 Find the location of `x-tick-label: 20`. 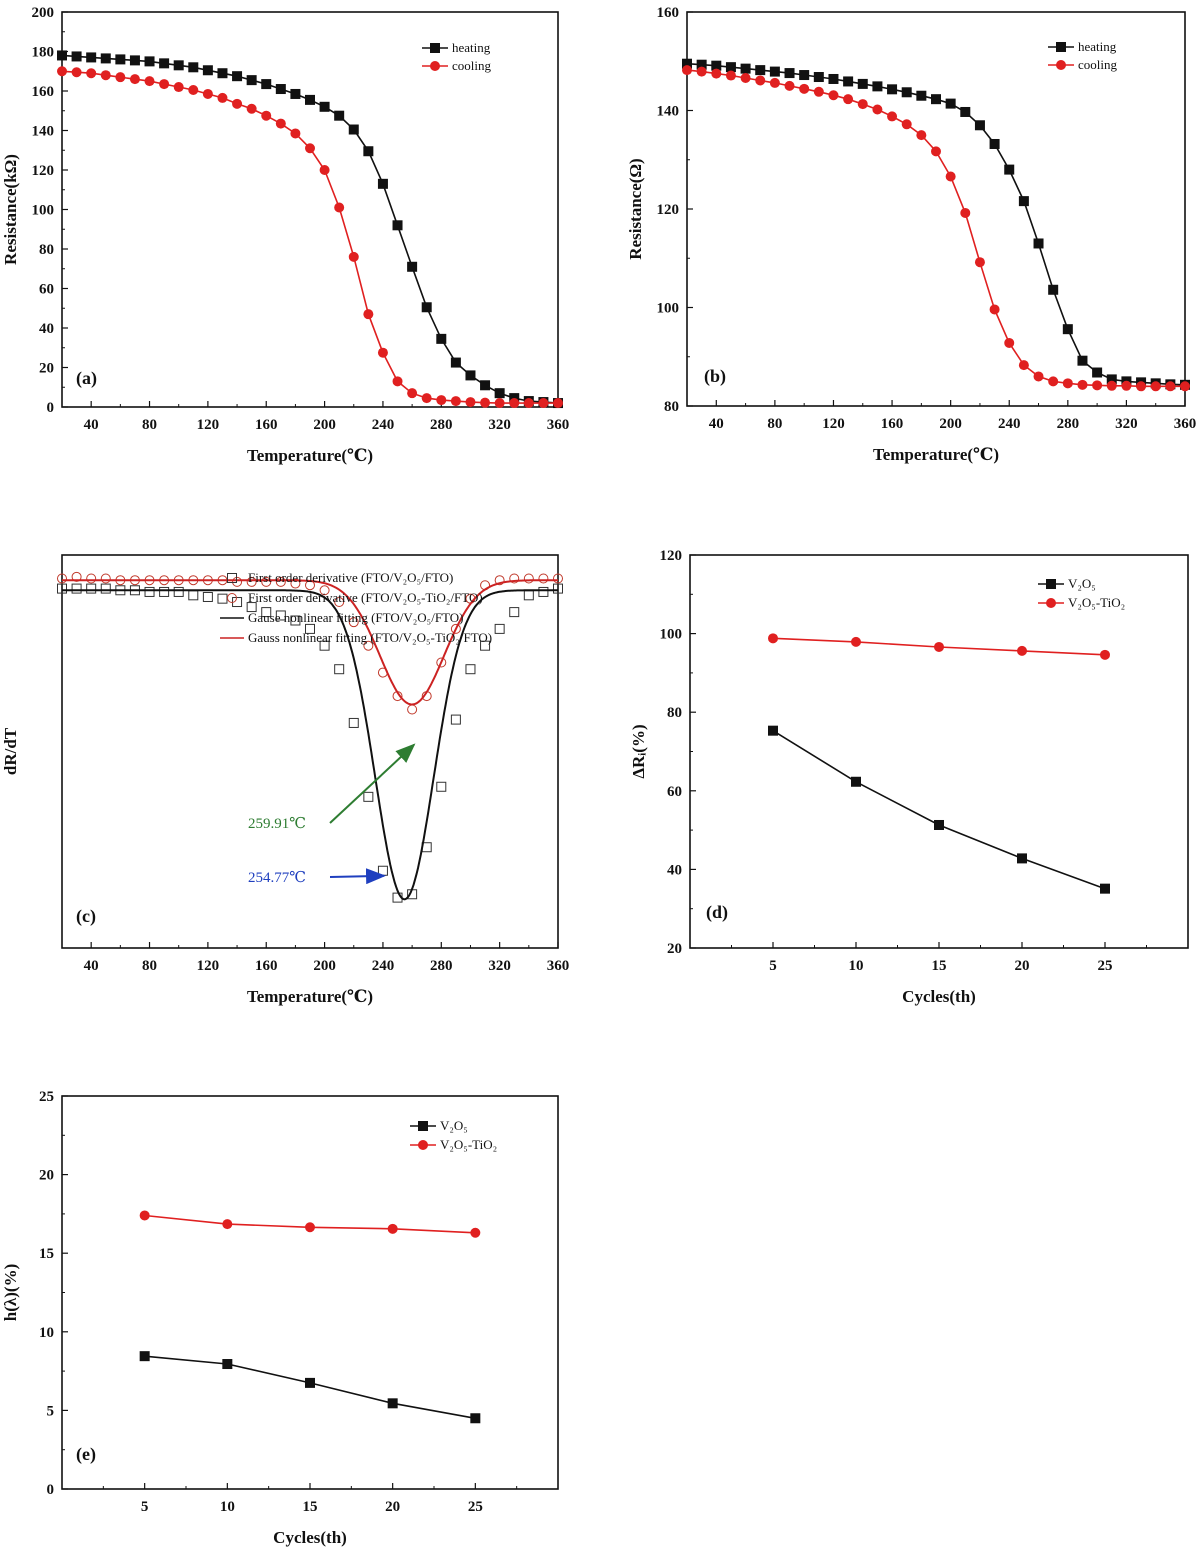

x-tick-label: 20 is located at coordinates (1022, 966).